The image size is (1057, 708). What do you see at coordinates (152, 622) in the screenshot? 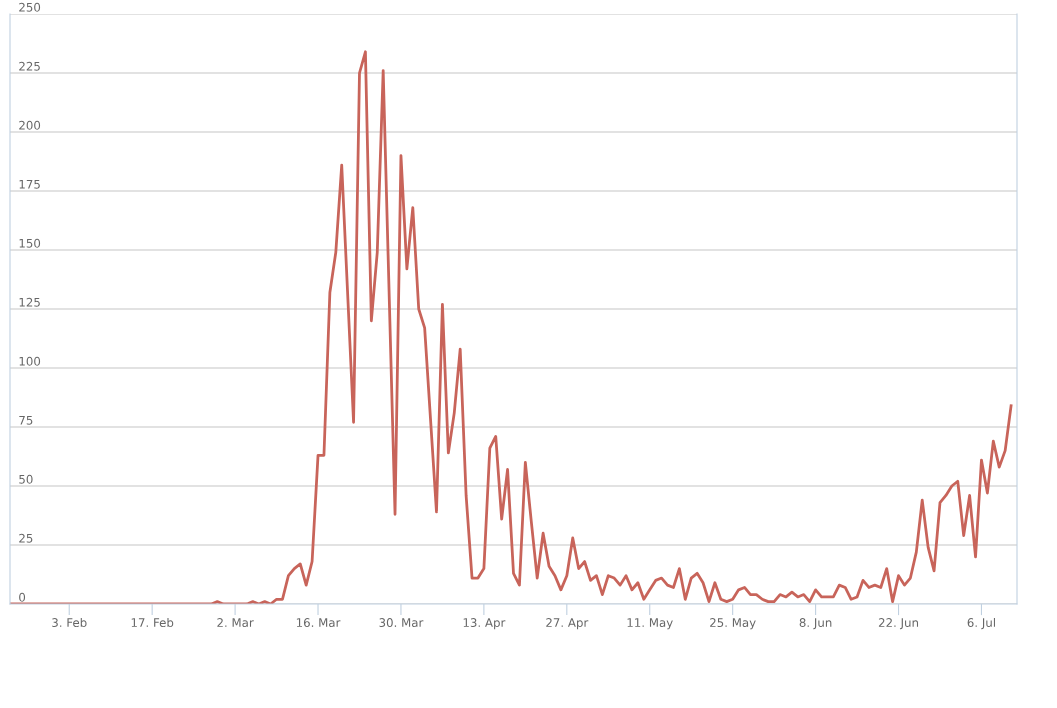
I see `x-tick-label: 17. Feb` at bounding box center [152, 622].